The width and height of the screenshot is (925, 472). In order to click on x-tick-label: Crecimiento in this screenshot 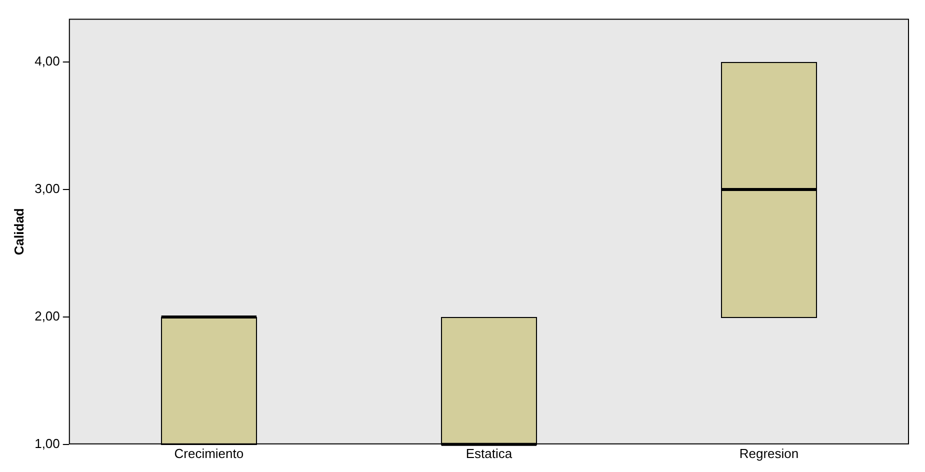, I will do `click(209, 453)`.